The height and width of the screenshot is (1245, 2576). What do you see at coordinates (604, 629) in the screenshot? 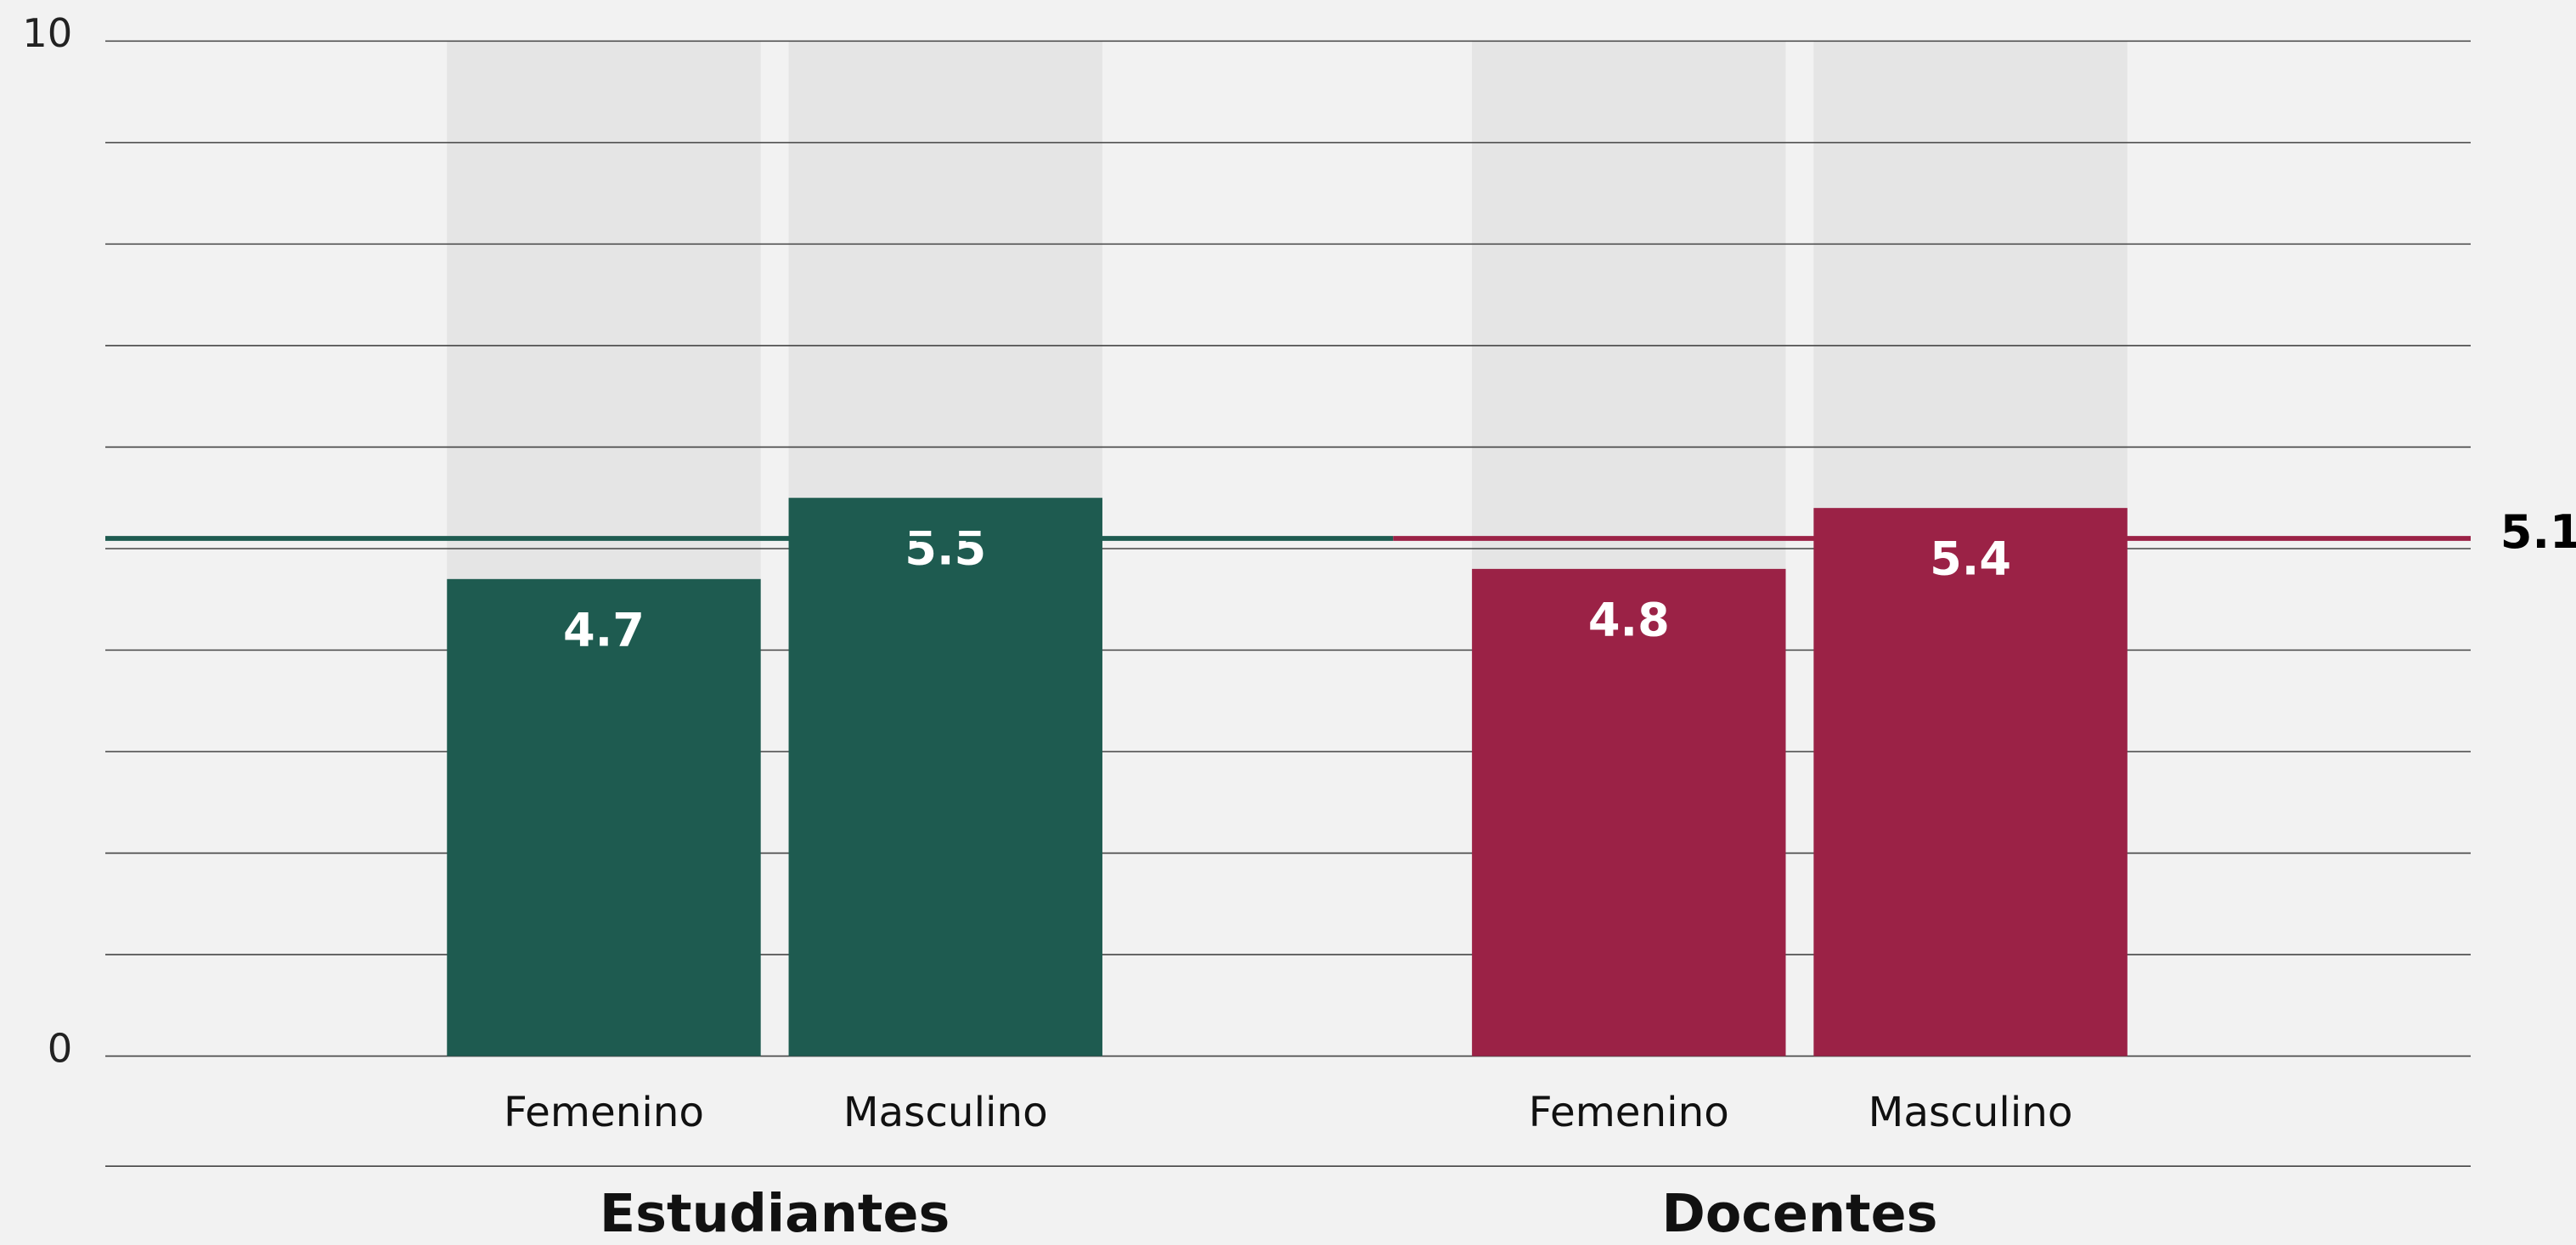
I see `value-label: 4.7` at bounding box center [604, 629].